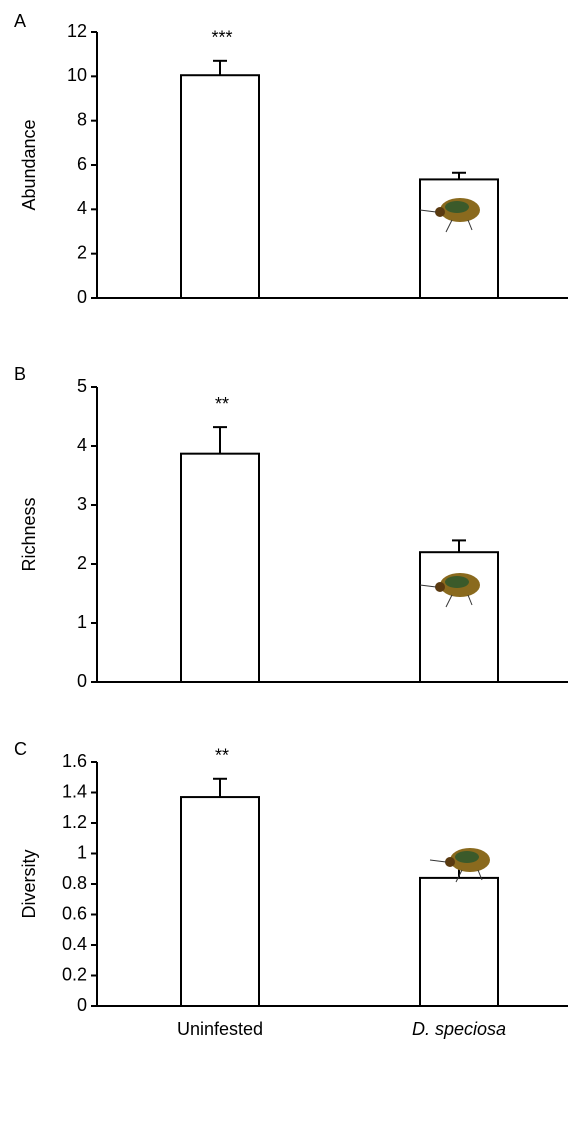  Describe the element at coordinates (74, 974) in the screenshot. I see `y-tick-label: 0.2` at that location.